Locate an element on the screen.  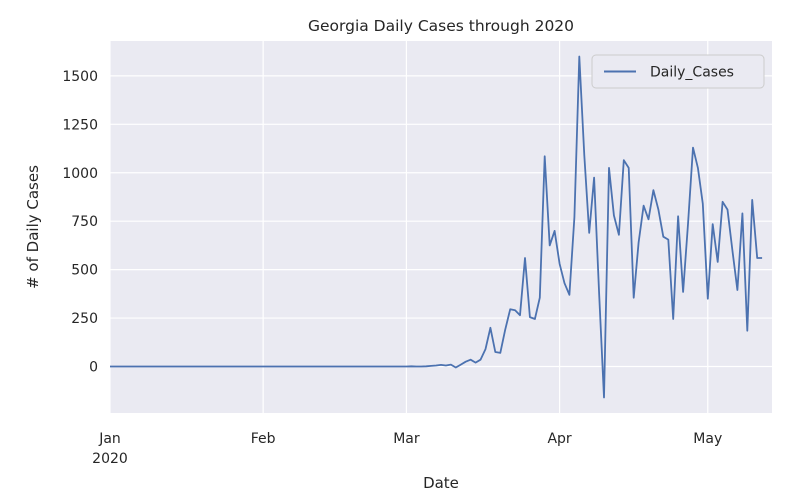
x-tick-label: Feb is located at coordinates (263, 439).